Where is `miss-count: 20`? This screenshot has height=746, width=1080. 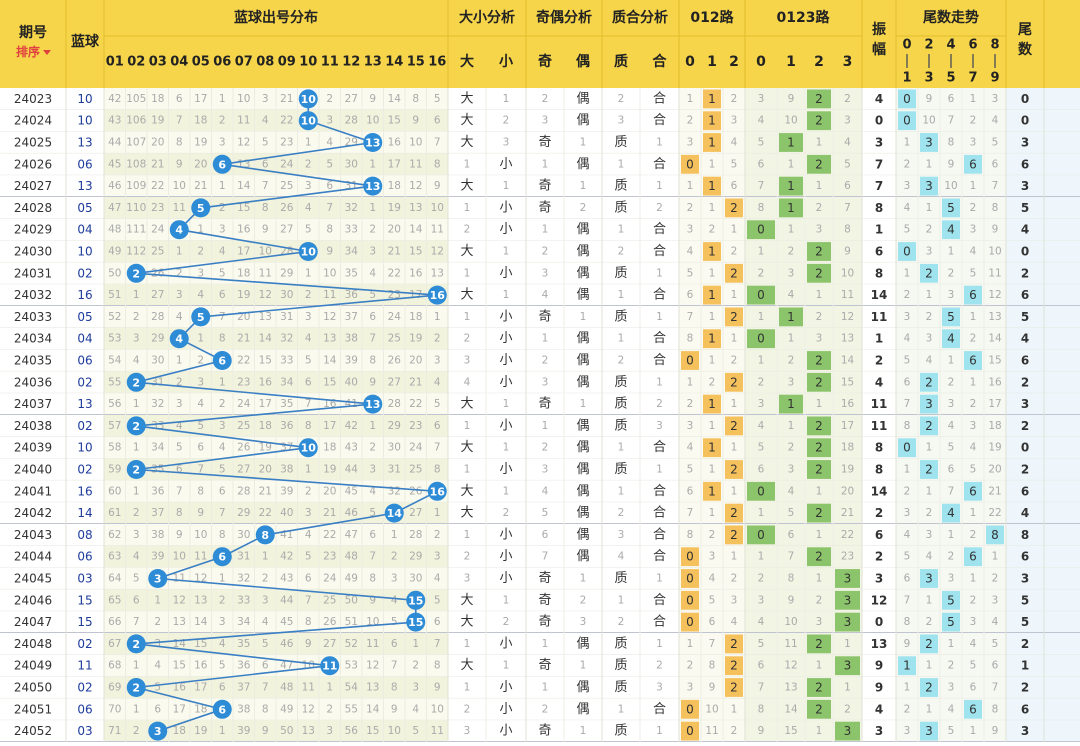 miss-count: 20 is located at coordinates (200, 164).